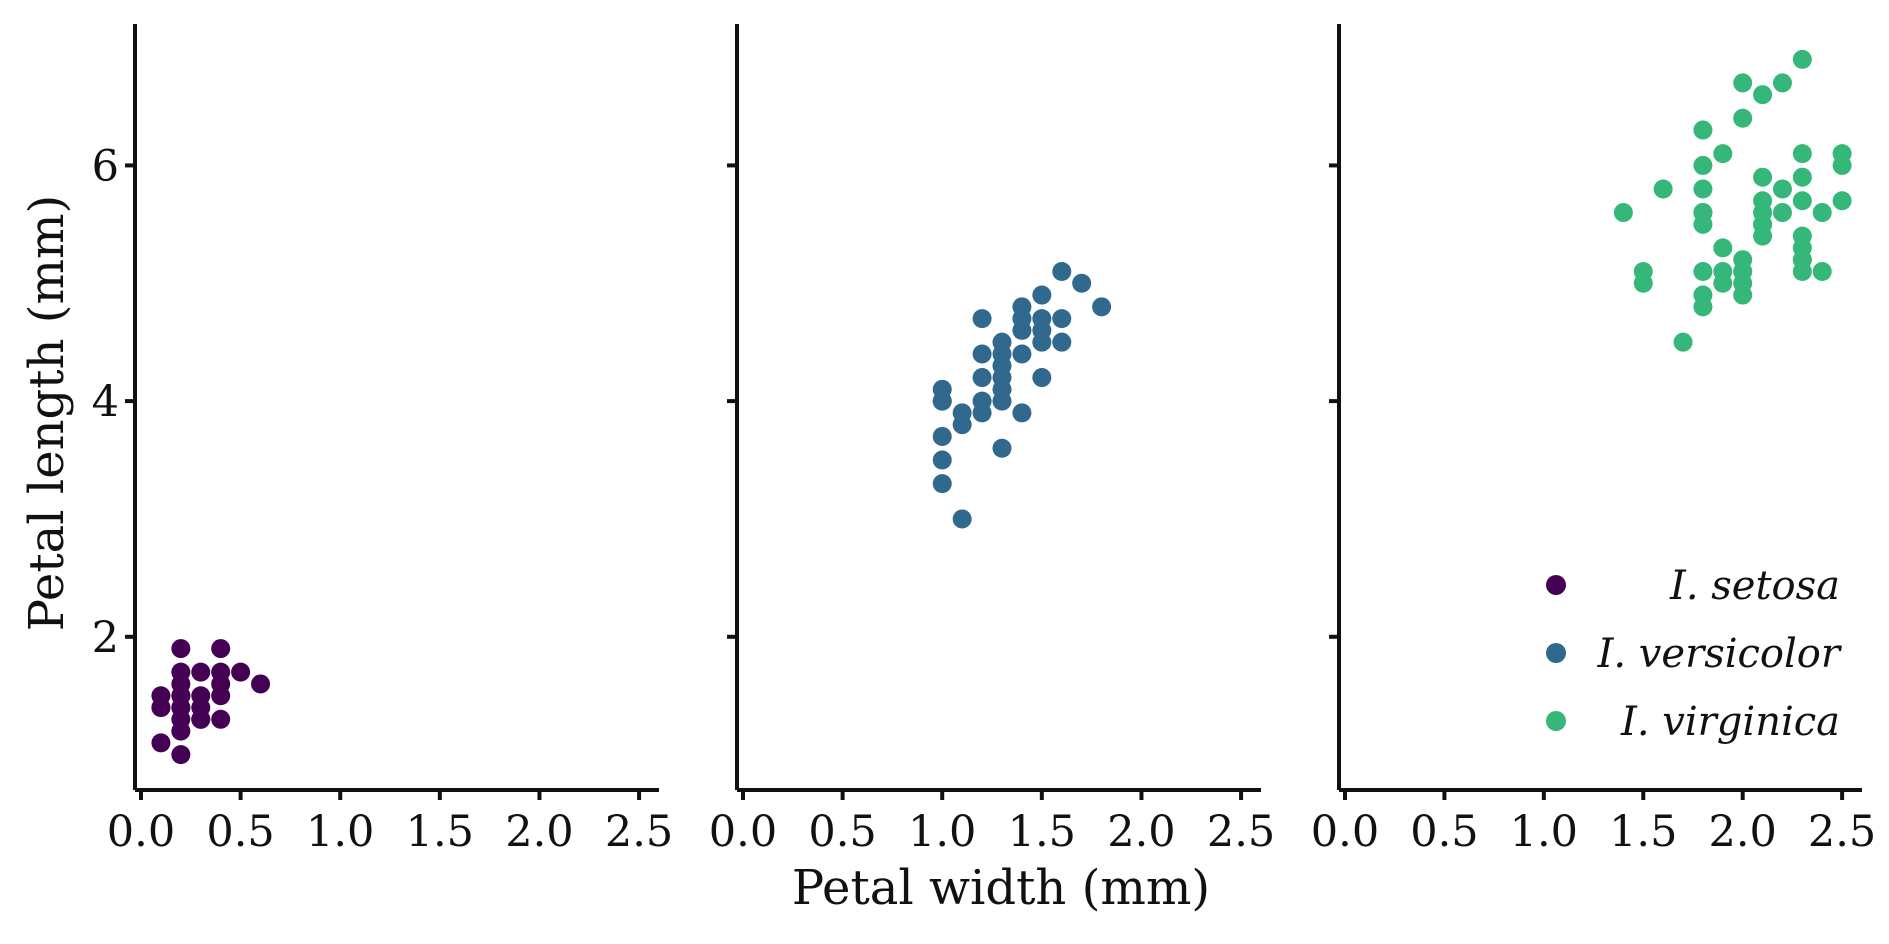 Image resolution: width=1889 pixels, height=944 pixels. Describe the element at coordinates (105, 402) in the screenshot. I see `y-tick-label: 4` at that location.